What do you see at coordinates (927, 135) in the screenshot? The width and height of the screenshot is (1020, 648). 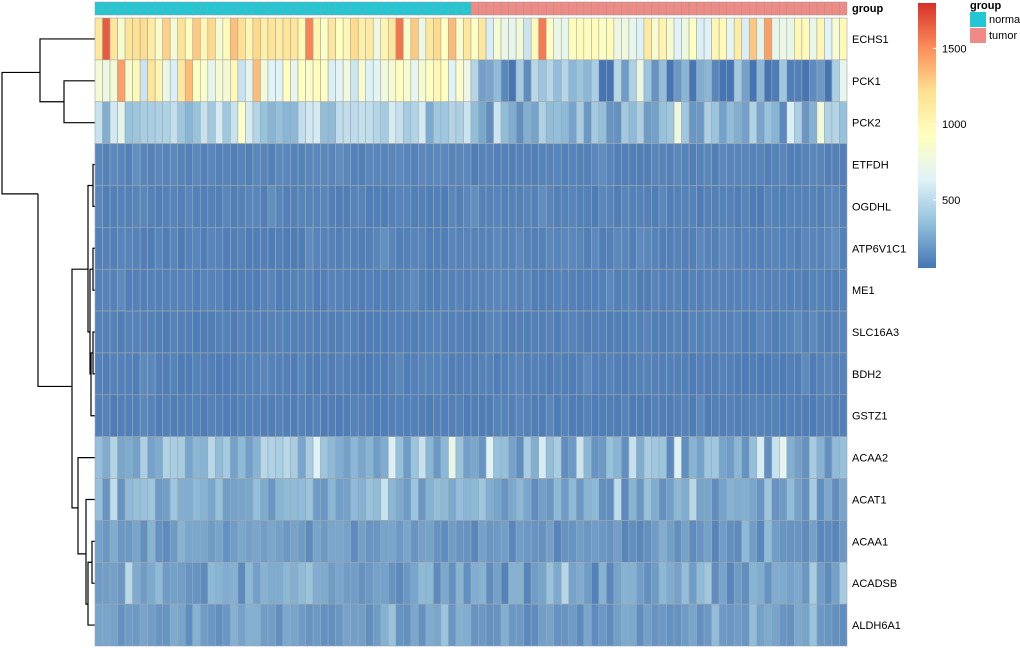 I see `colorbar-gradient` at bounding box center [927, 135].